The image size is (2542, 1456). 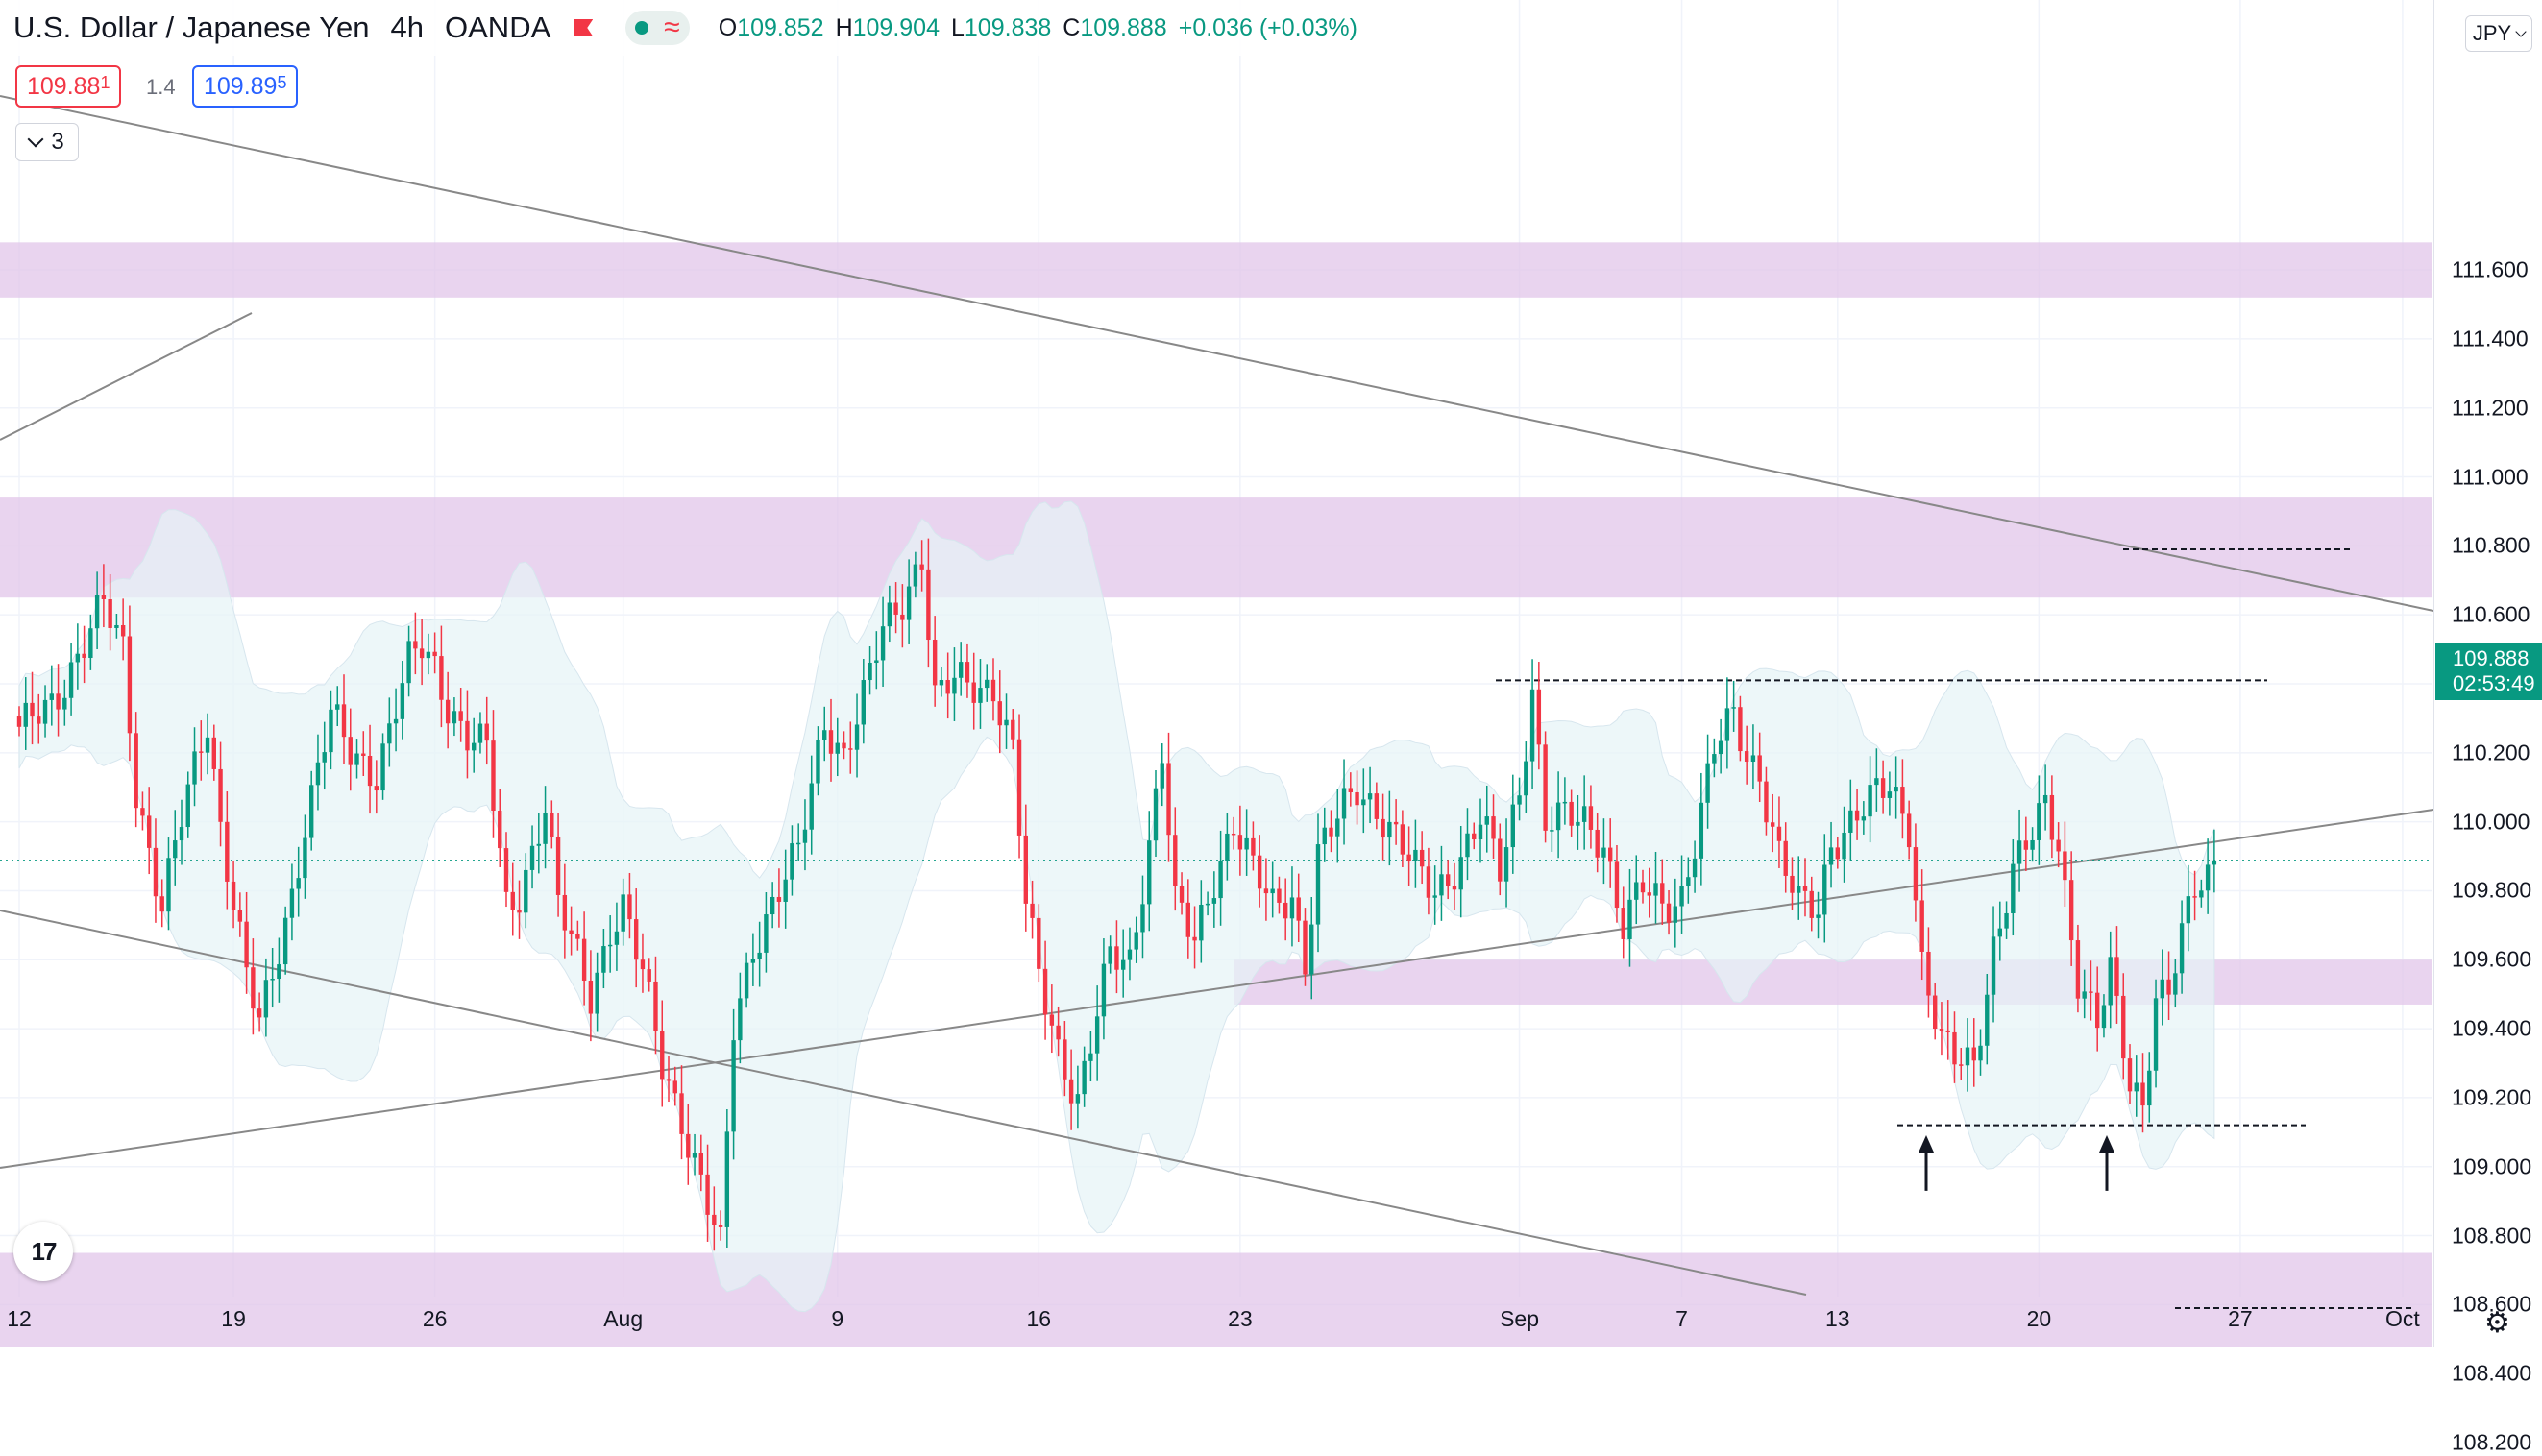 What do you see at coordinates (2491, 658) in the screenshot?
I see `current-price-value: 109.888` at bounding box center [2491, 658].